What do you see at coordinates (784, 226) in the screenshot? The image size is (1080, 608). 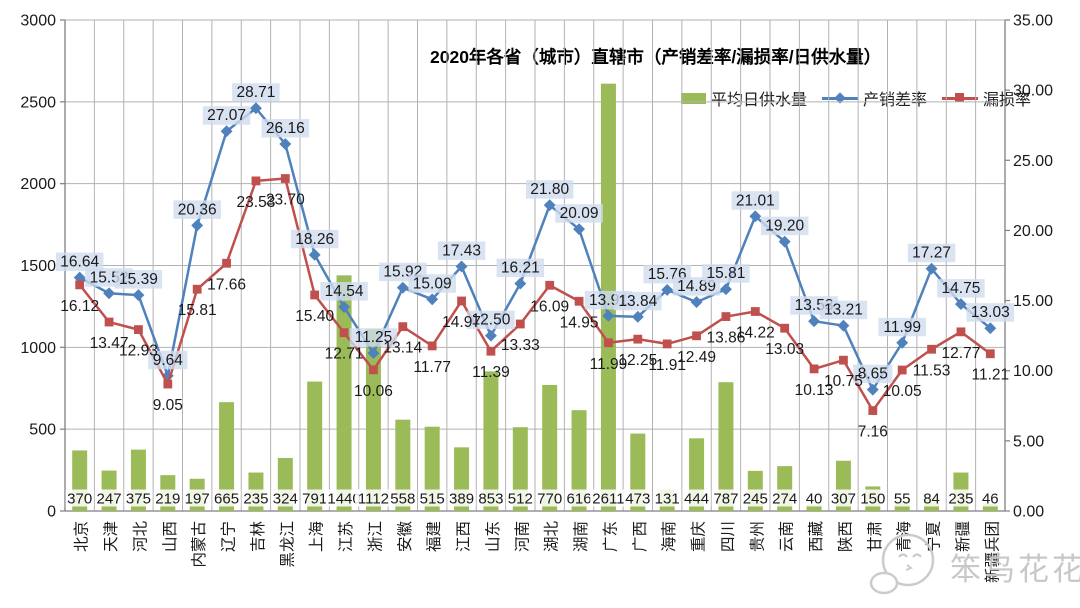 I see `production-sales-diff-label: 19.20` at bounding box center [784, 226].